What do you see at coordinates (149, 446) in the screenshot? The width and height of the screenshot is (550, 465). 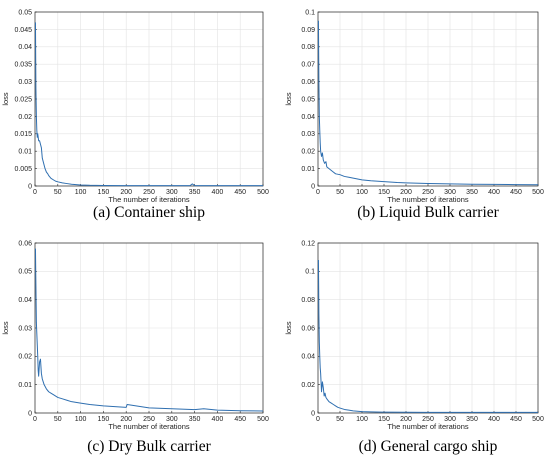 I see `panel-caption: (c) Dry Bulk carrier` at bounding box center [149, 446].